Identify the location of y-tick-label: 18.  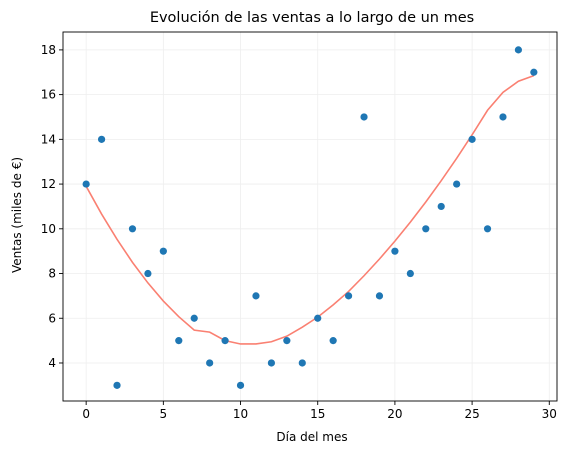
(48, 50).